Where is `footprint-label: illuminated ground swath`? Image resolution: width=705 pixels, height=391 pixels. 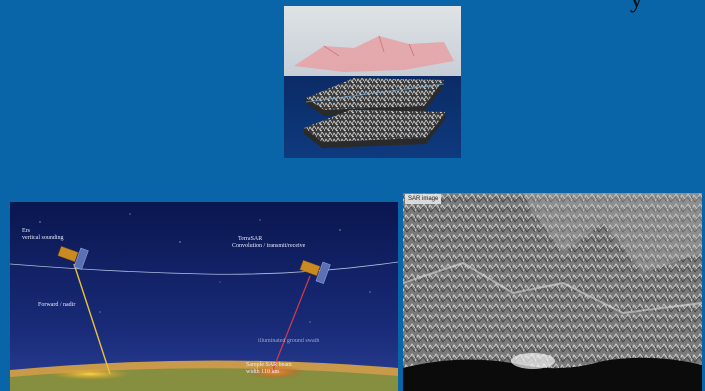
footprint-label: illuminated ground swath is located at coordinates (289, 341).